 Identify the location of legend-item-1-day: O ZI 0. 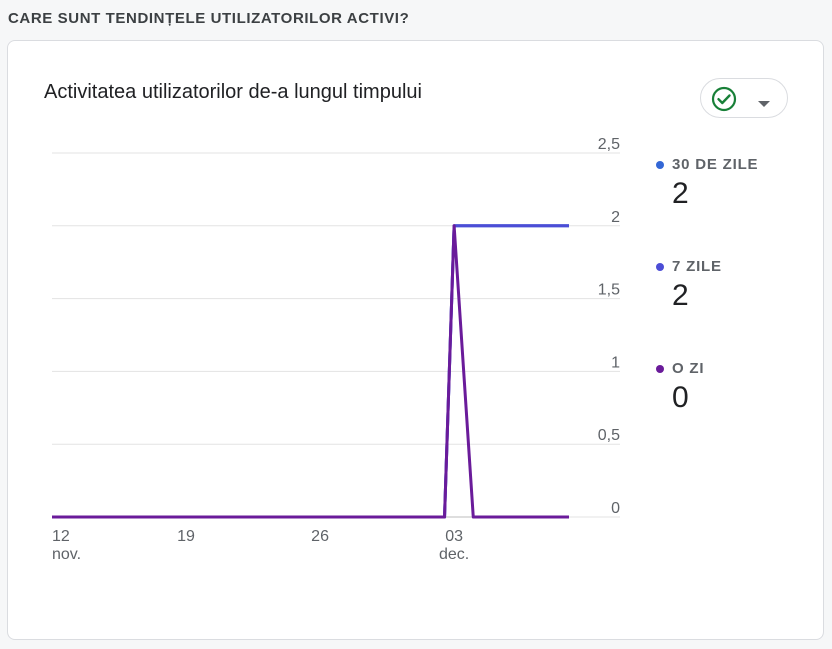
(680, 387).